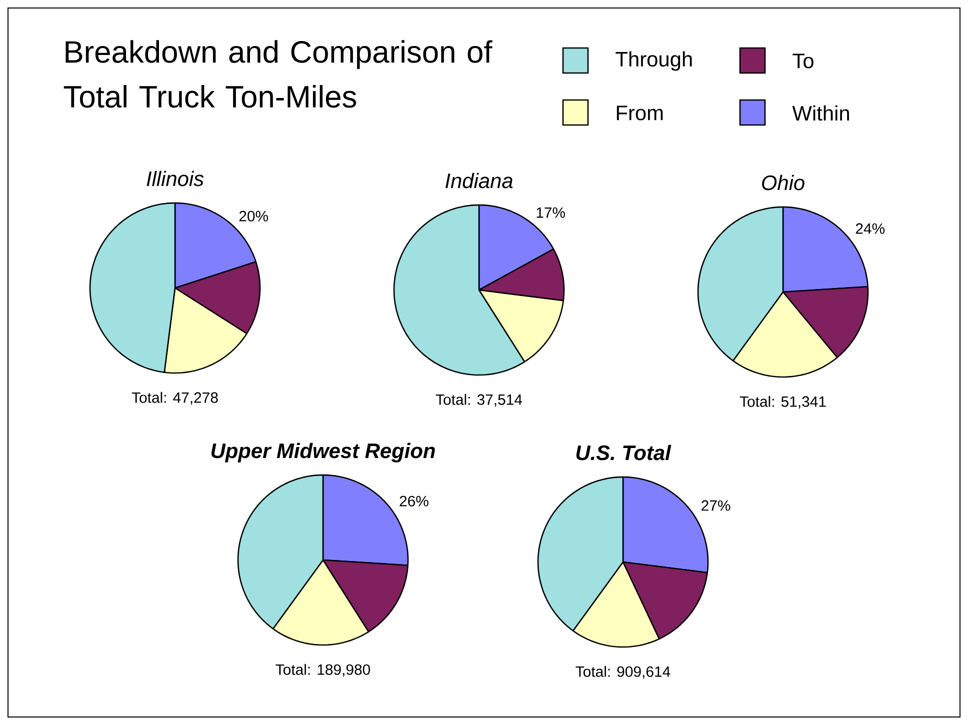 The width and height of the screenshot is (969, 725). What do you see at coordinates (820, 113) in the screenshot?
I see `legend-label: Within` at bounding box center [820, 113].